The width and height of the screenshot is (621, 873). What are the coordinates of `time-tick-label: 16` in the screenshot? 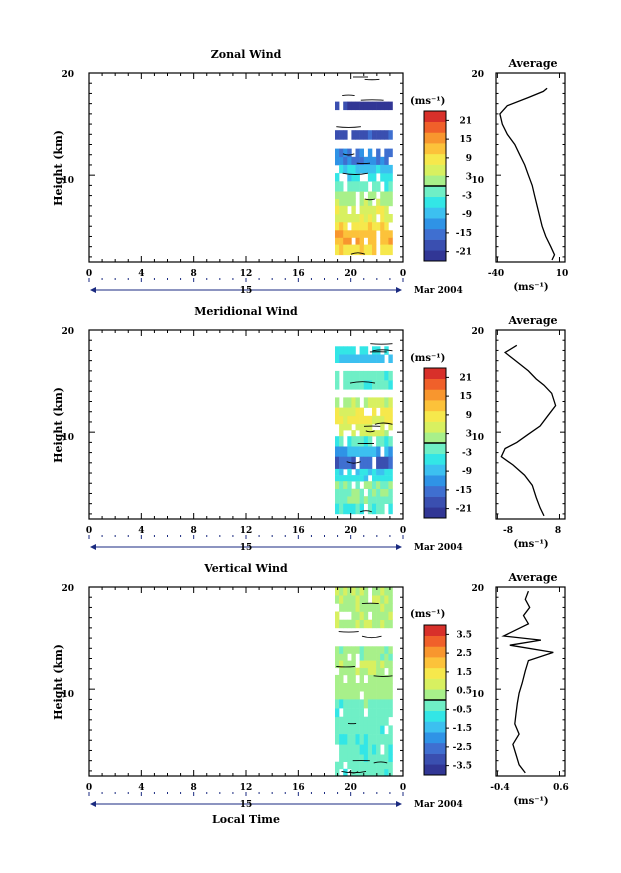 It's located at (298, 274).